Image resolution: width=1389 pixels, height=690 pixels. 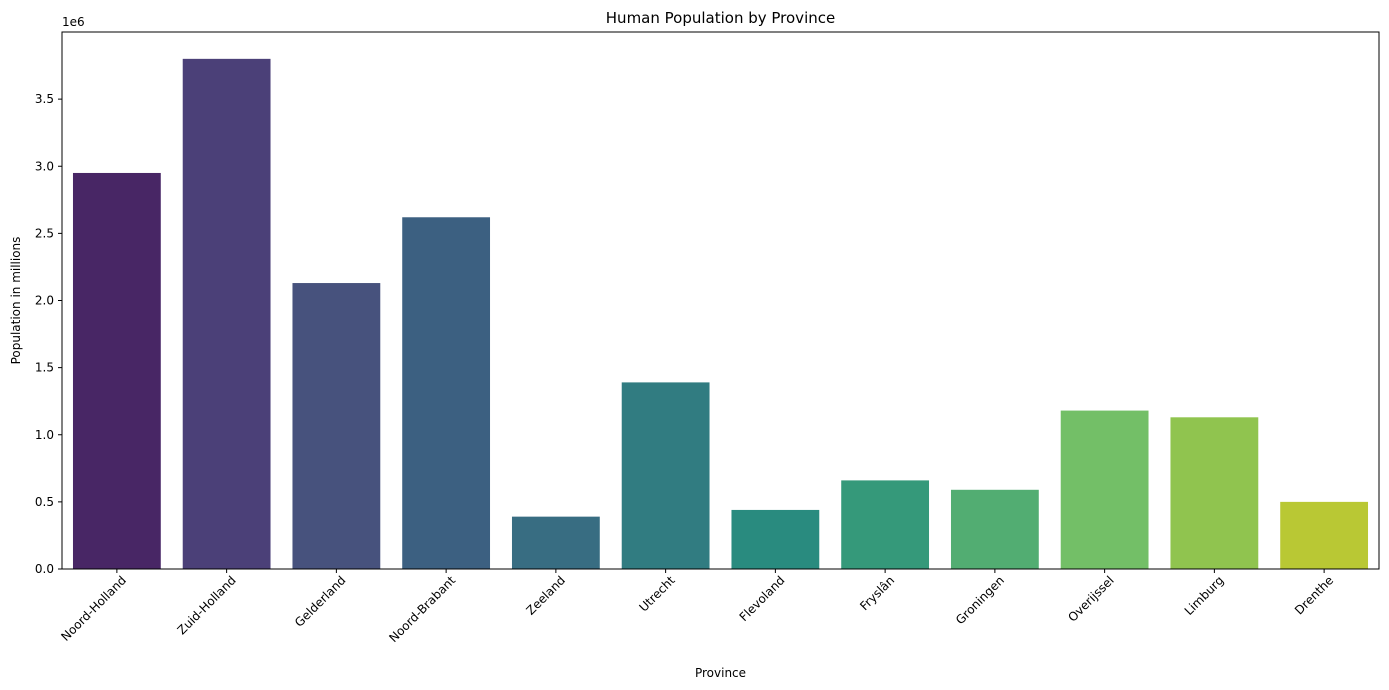 What do you see at coordinates (720, 673) in the screenshot?
I see `x-axis-label: Province` at bounding box center [720, 673].